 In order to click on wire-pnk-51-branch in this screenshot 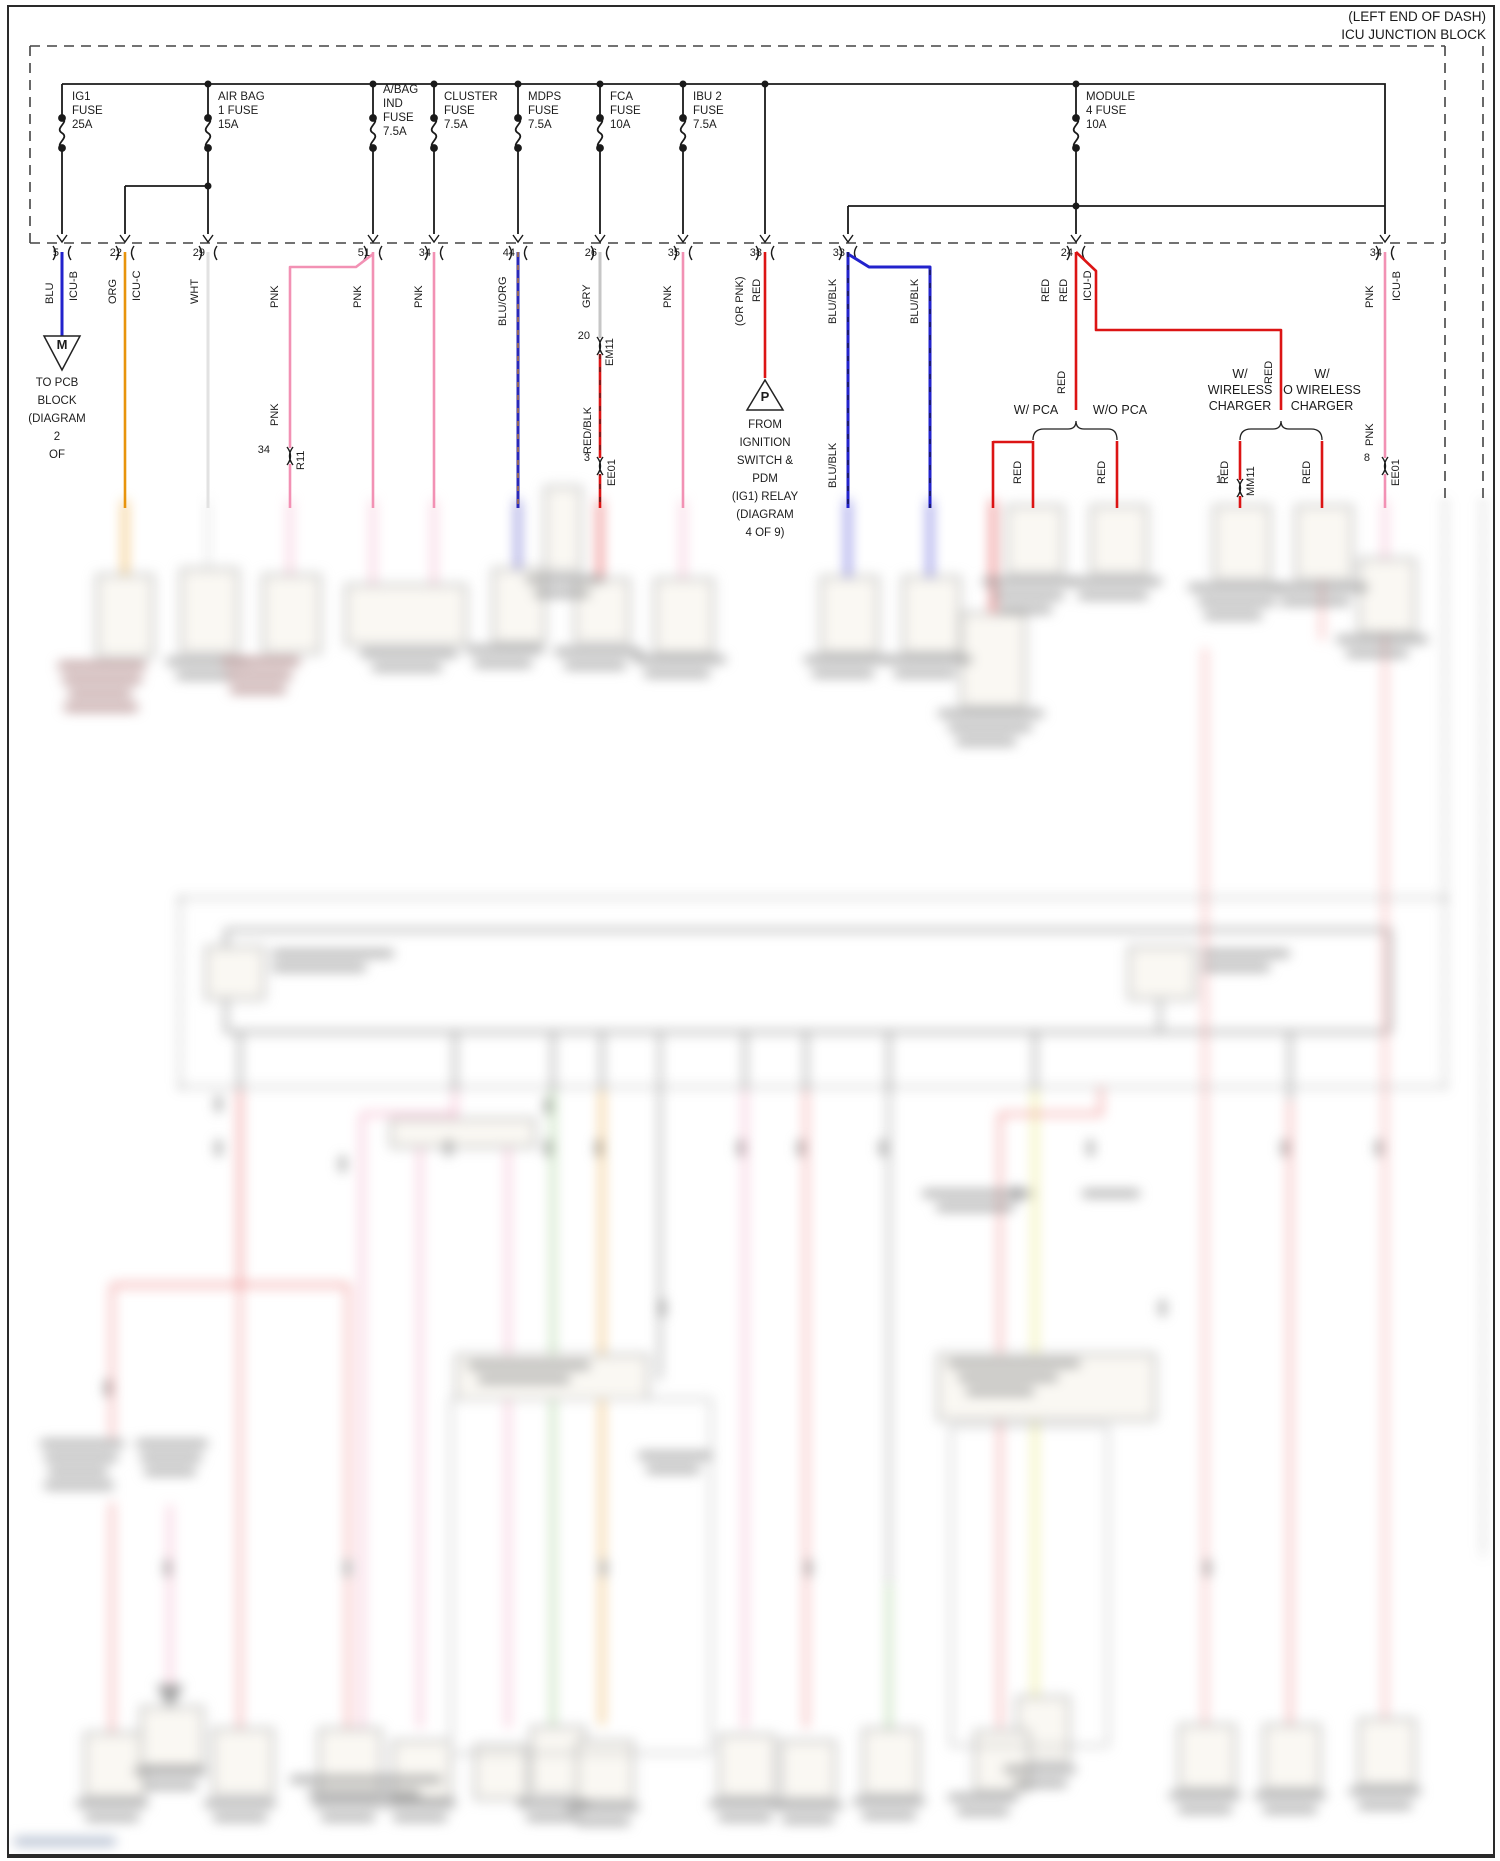, I will do `click(331, 380)`.